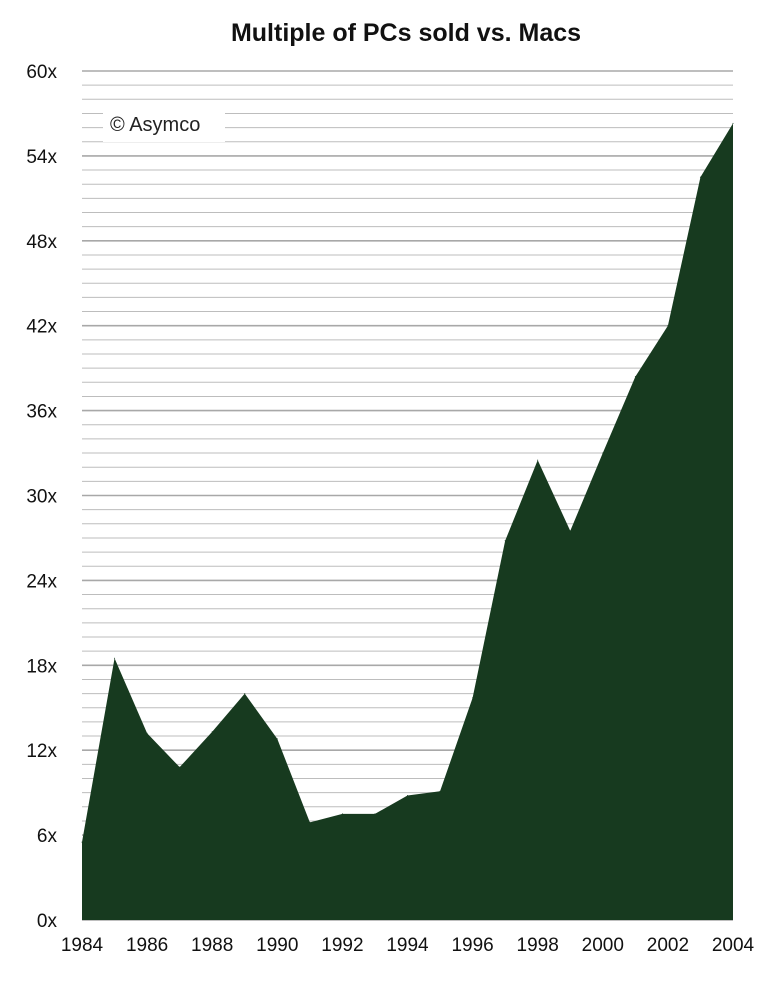  I want to click on x-tick-label: 2002, so click(668, 945).